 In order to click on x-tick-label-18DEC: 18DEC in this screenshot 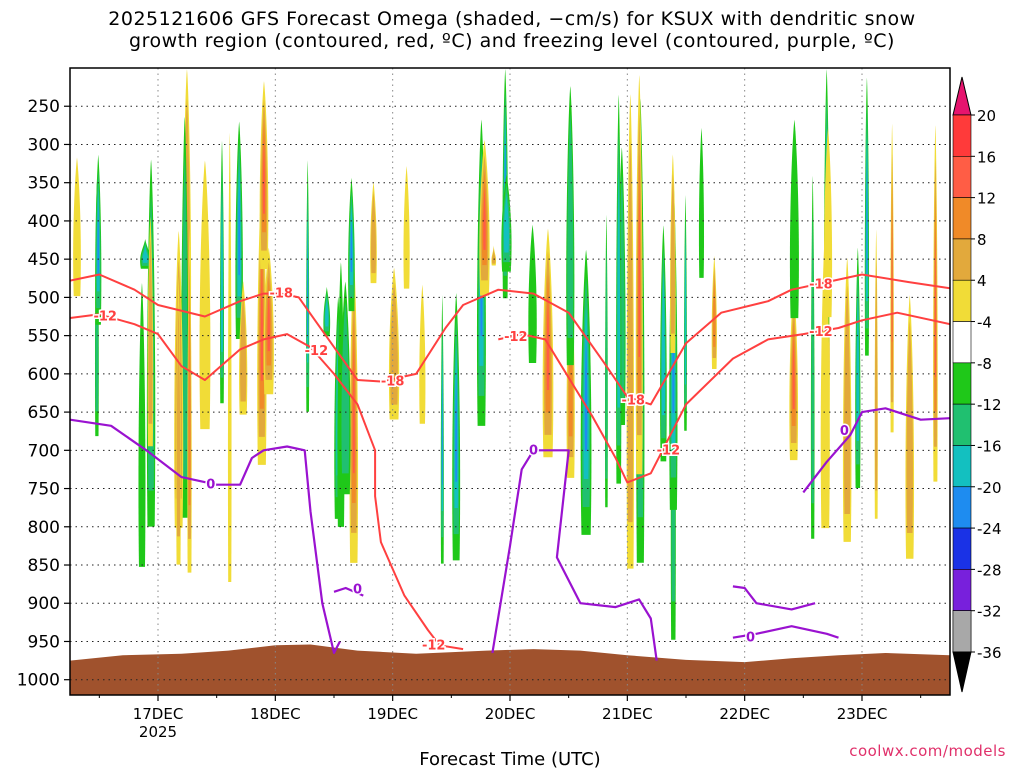, I will do `click(275, 714)`.